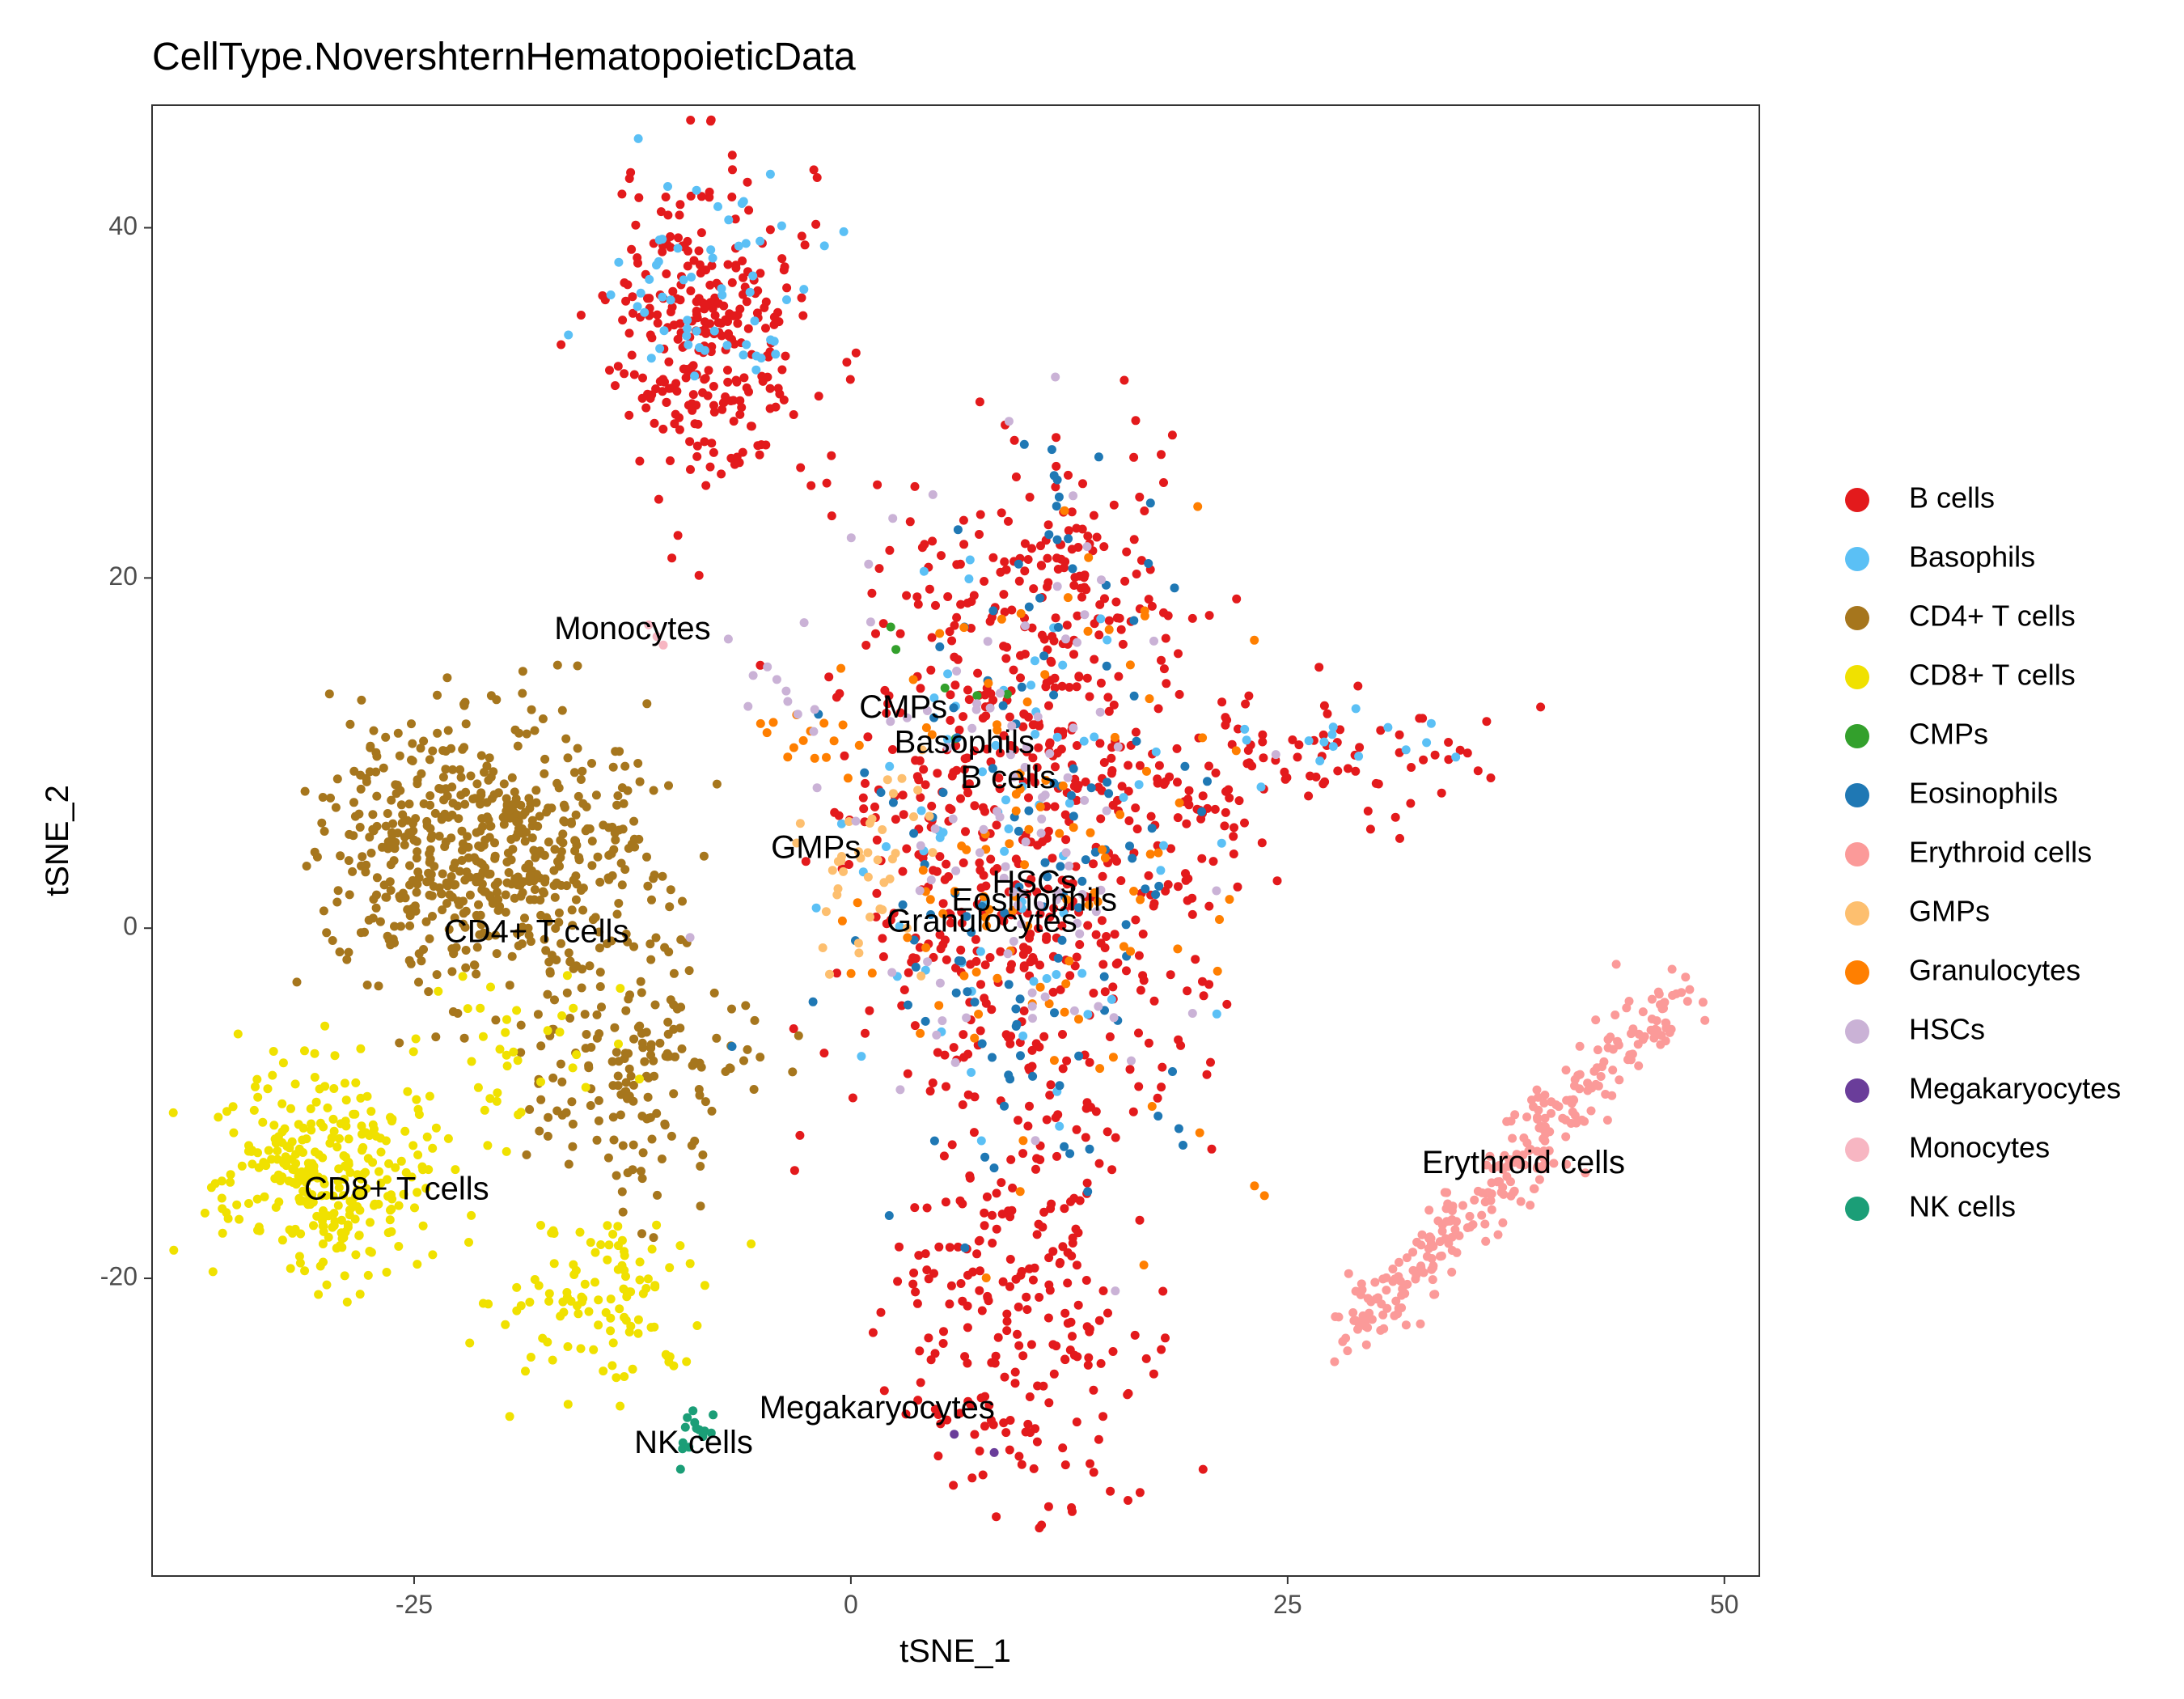  Describe the element at coordinates (1915, 1029) in the screenshot. I see `legend-item-hscs: HSCs` at that location.